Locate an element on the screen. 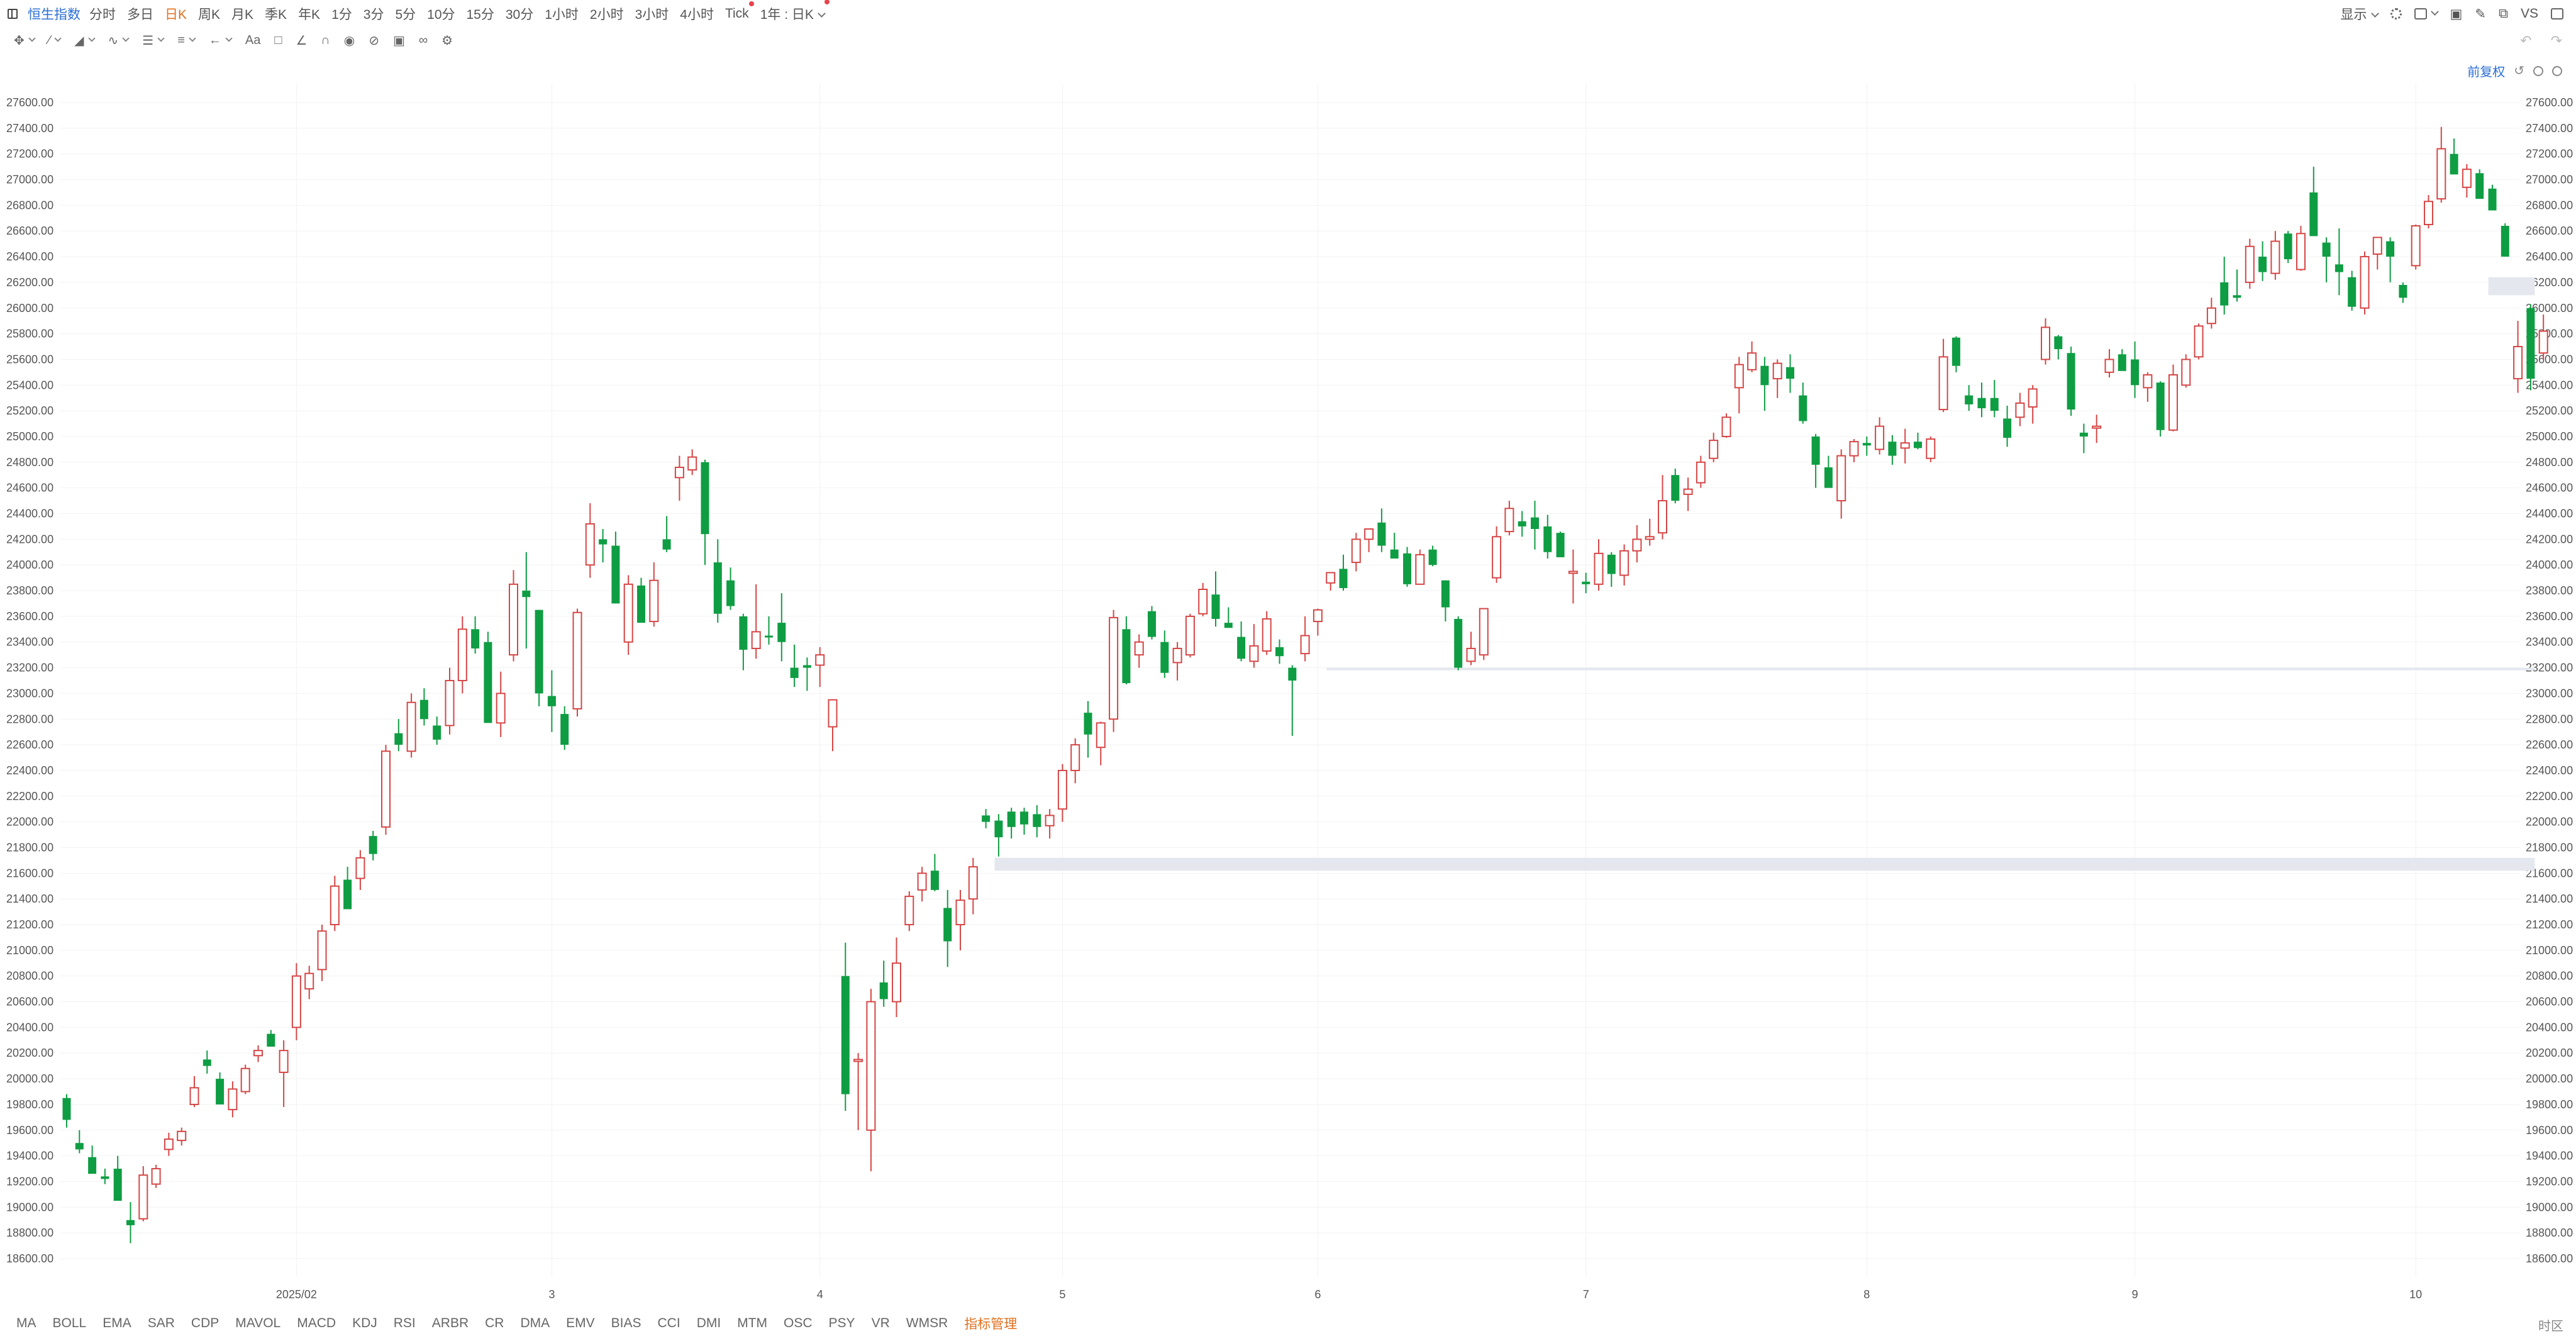 The height and width of the screenshot is (1341, 2576). undo-icon: ↶ is located at coordinates (2526, 41).